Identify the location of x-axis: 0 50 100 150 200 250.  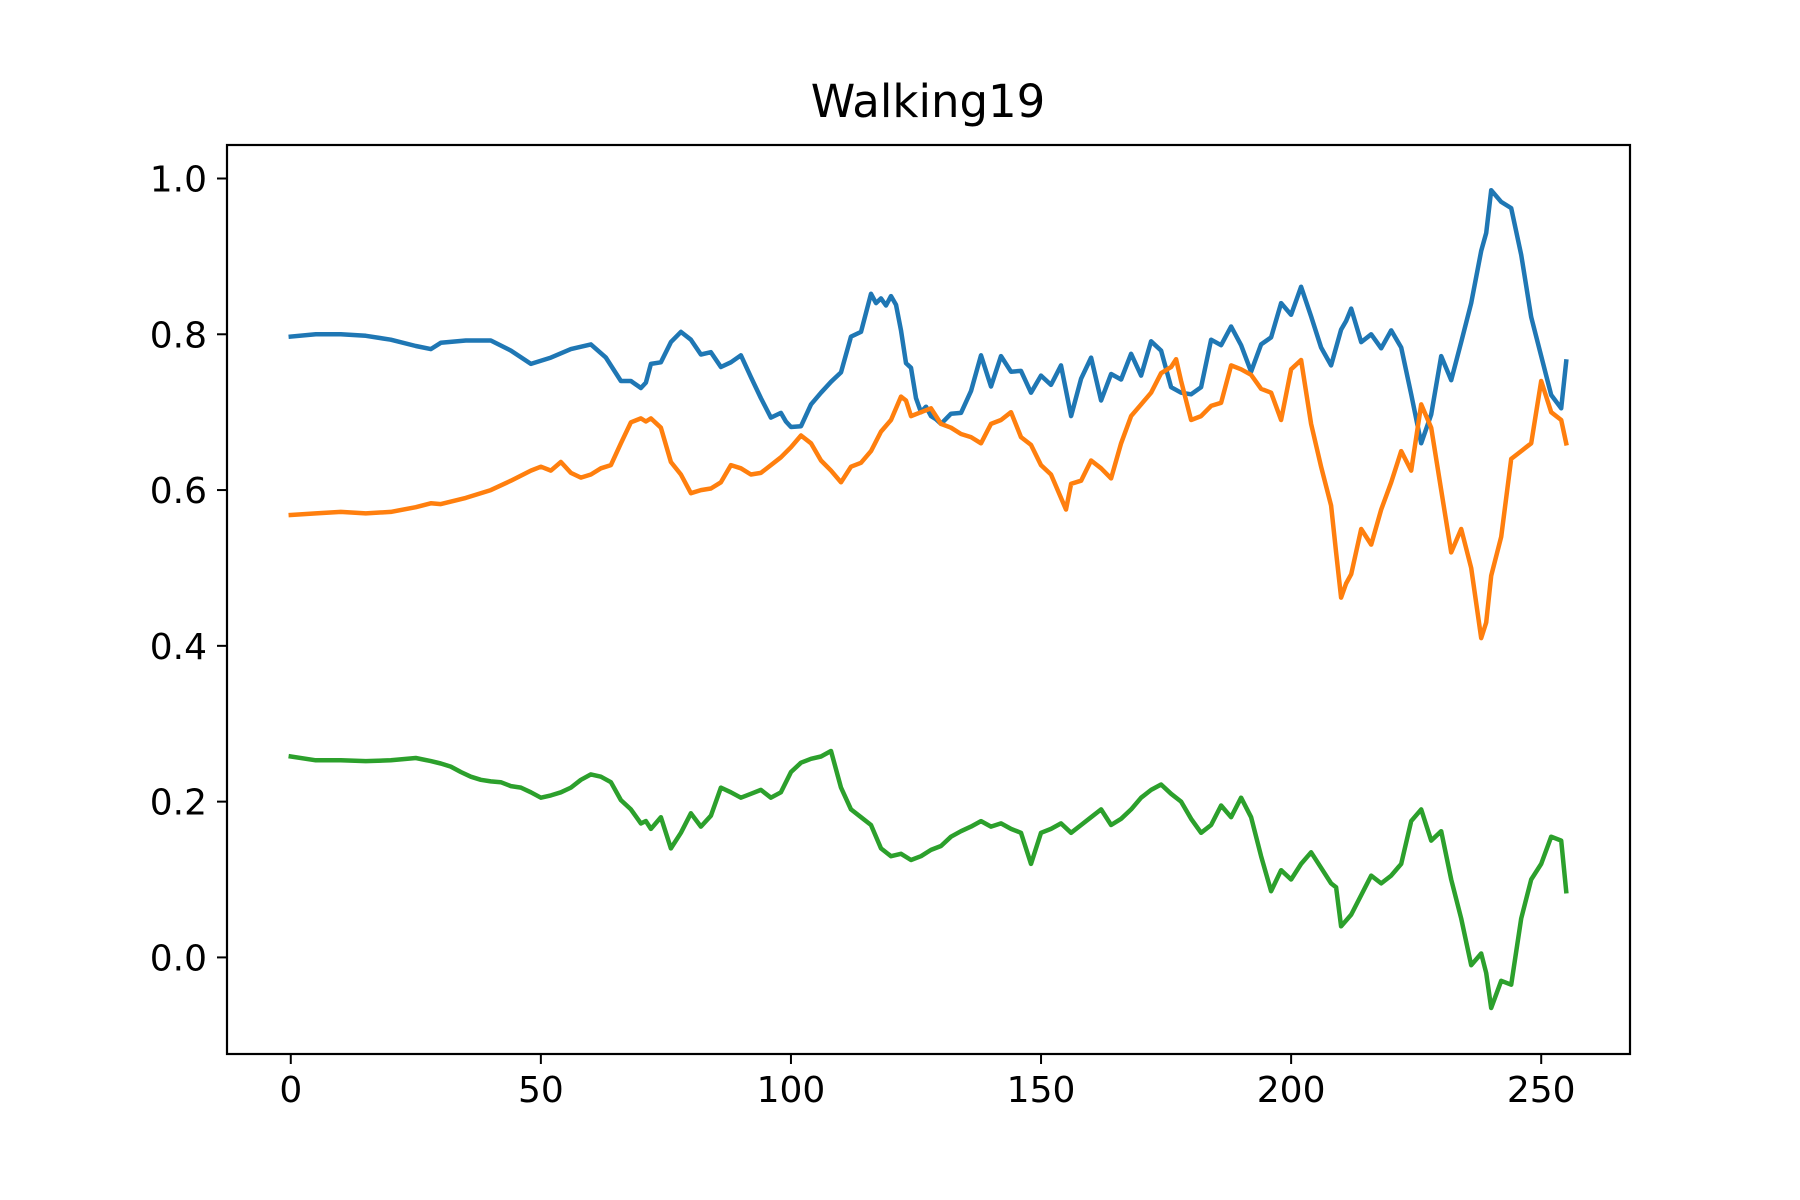
(927, 1082).